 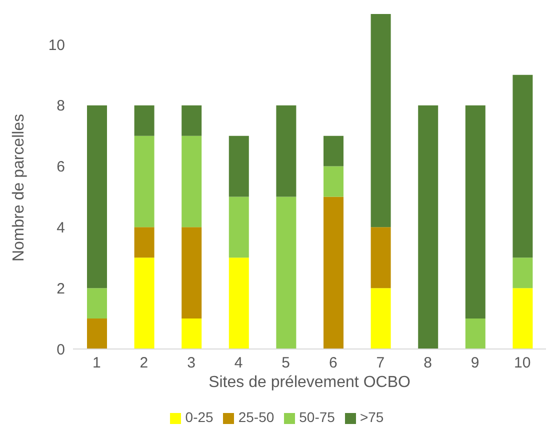 I want to click on x-tick-label: 7, so click(x=380, y=363).